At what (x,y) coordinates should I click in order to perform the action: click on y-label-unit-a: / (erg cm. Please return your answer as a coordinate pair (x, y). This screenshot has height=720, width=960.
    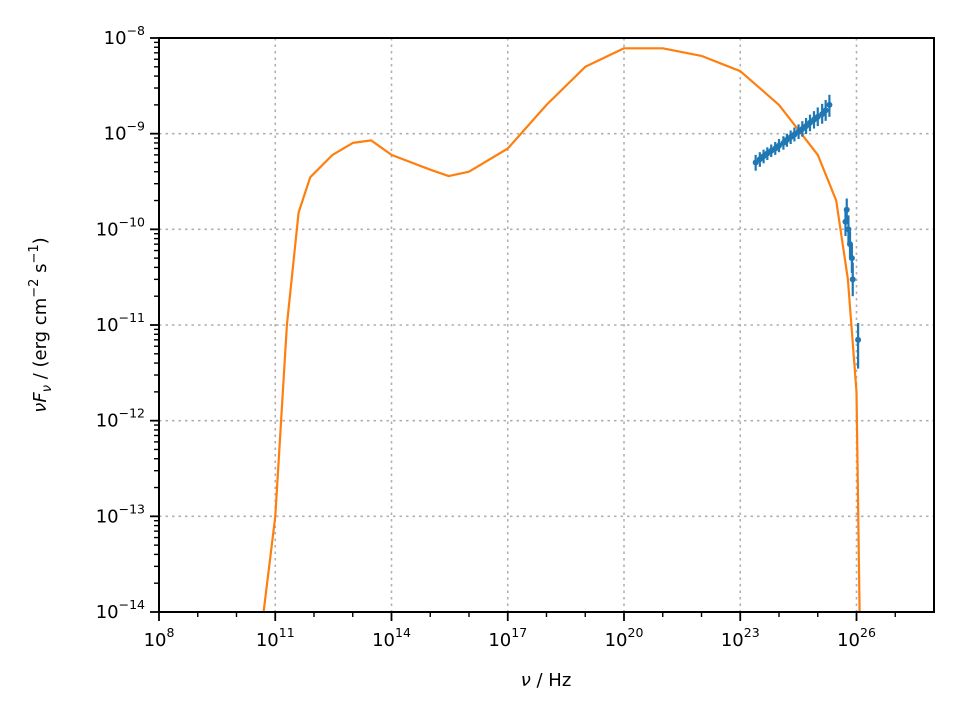
    Looking at the image, I should click on (40, 341).